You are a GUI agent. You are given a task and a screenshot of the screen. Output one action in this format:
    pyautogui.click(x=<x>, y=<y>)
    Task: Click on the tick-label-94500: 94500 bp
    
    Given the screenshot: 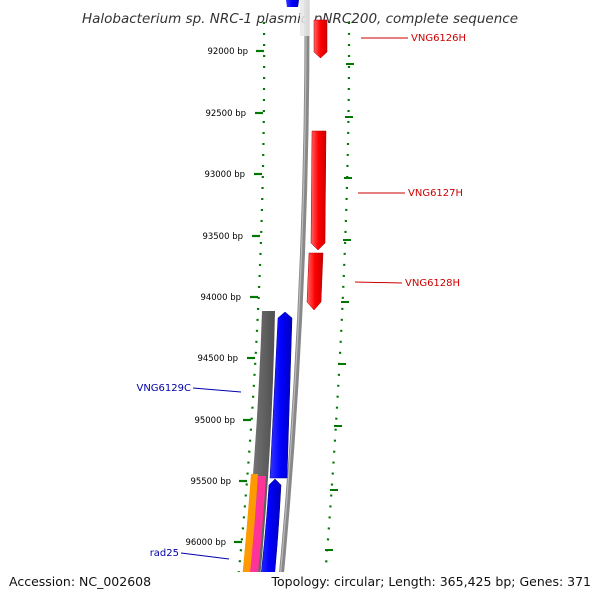 What is the action you would take?
    pyautogui.click(x=217, y=359)
    